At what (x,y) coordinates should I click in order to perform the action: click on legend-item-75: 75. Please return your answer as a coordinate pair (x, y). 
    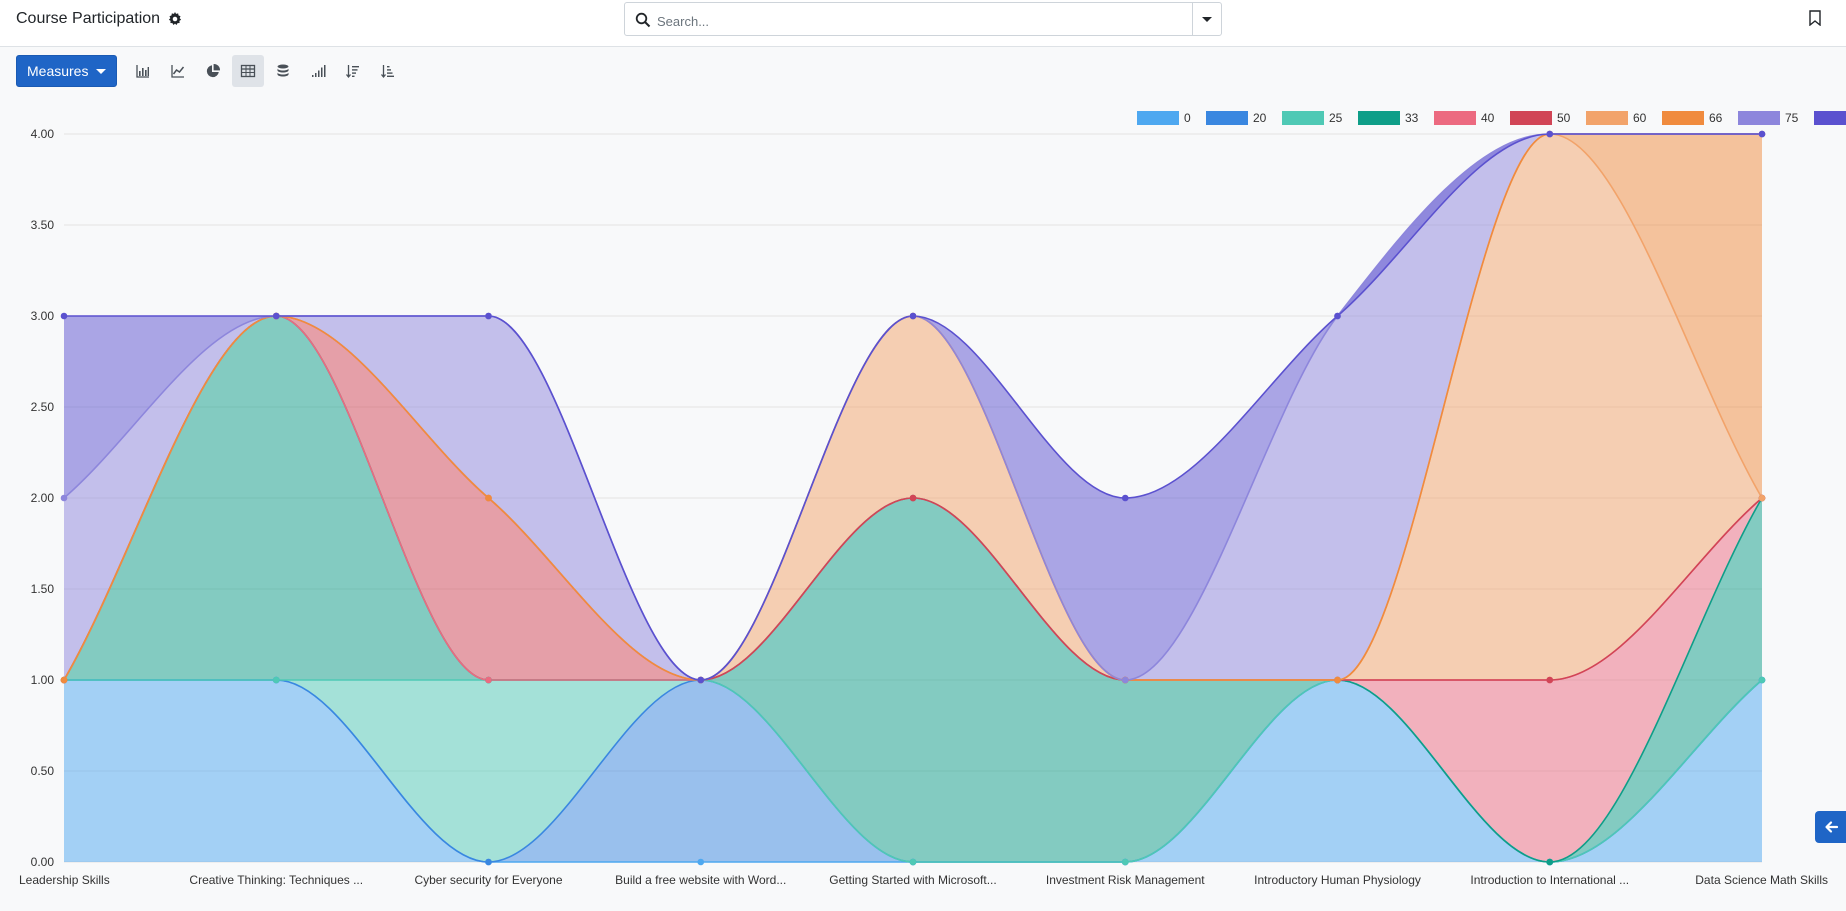
    Looking at the image, I should click on (1768, 118).